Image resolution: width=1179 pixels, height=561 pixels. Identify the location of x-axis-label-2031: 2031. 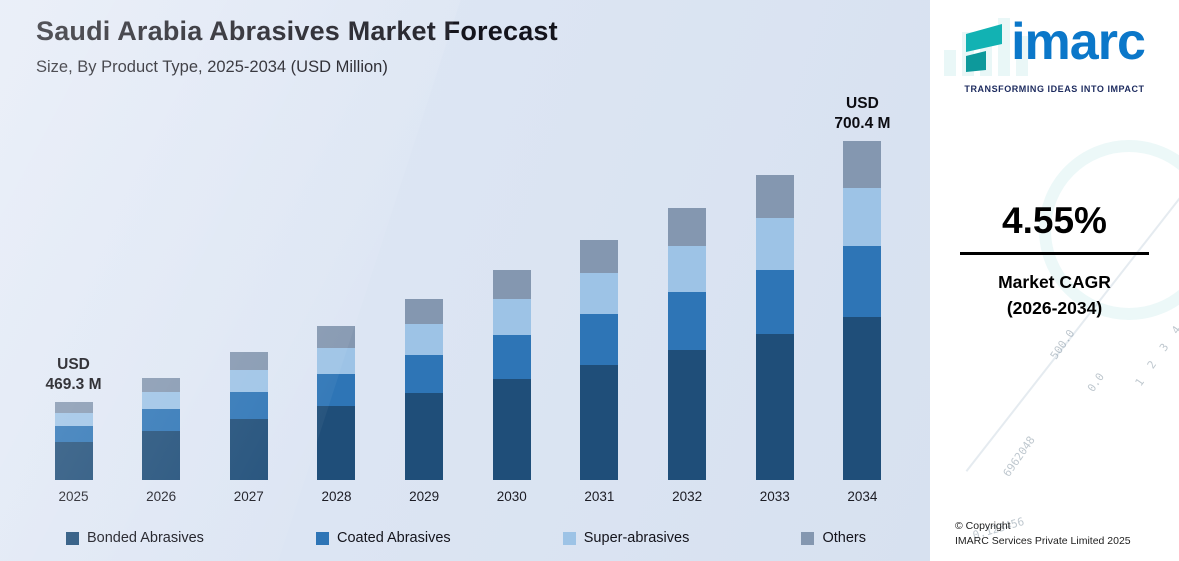
(599, 496).